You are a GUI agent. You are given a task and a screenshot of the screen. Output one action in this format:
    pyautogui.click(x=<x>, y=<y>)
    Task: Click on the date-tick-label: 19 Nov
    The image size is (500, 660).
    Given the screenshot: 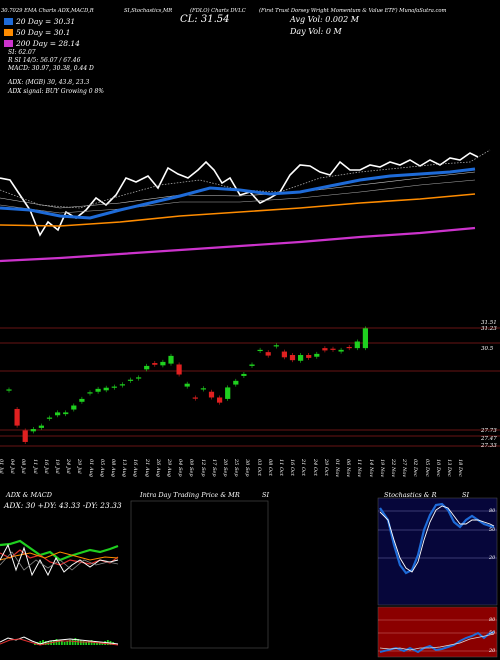 What is the action you would take?
    pyautogui.click(x=381, y=468)
    